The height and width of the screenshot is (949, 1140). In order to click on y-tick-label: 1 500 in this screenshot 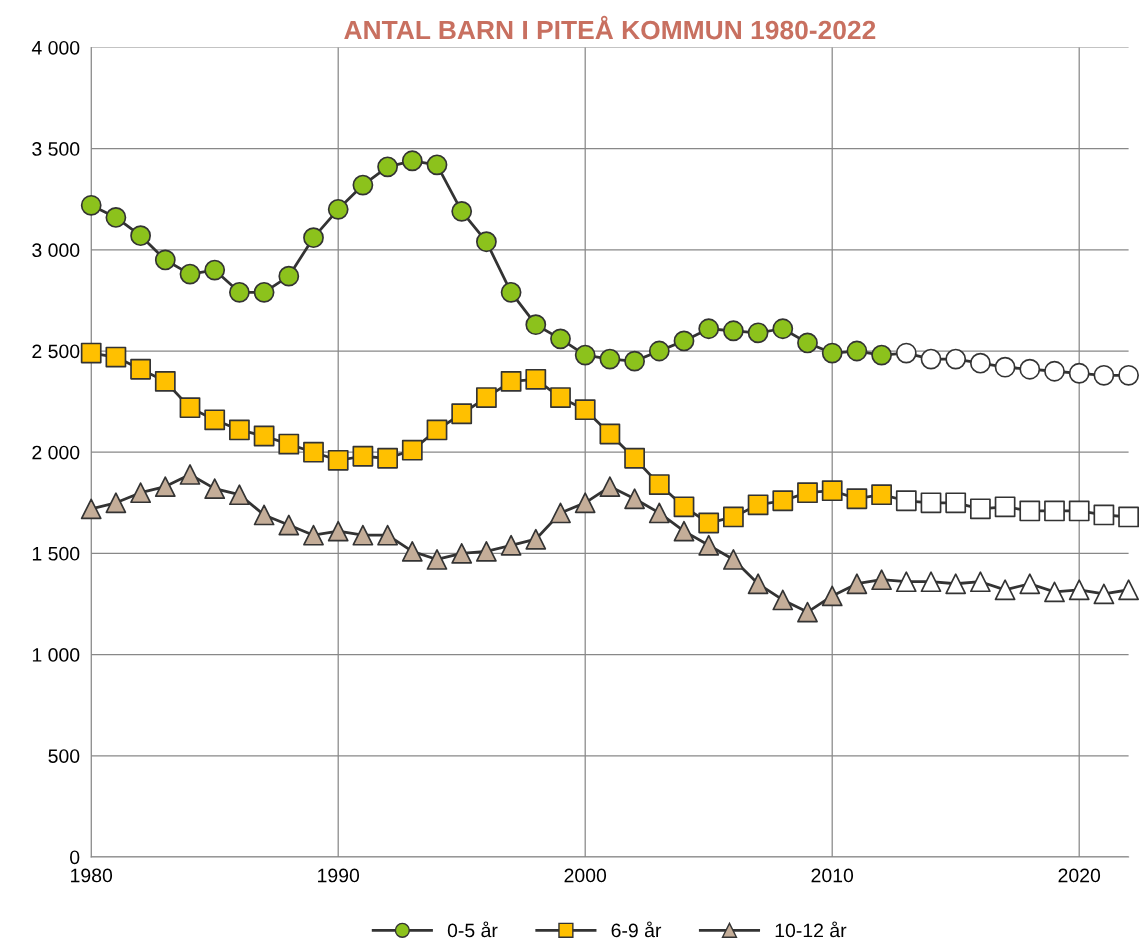, I will do `click(56, 553)`.